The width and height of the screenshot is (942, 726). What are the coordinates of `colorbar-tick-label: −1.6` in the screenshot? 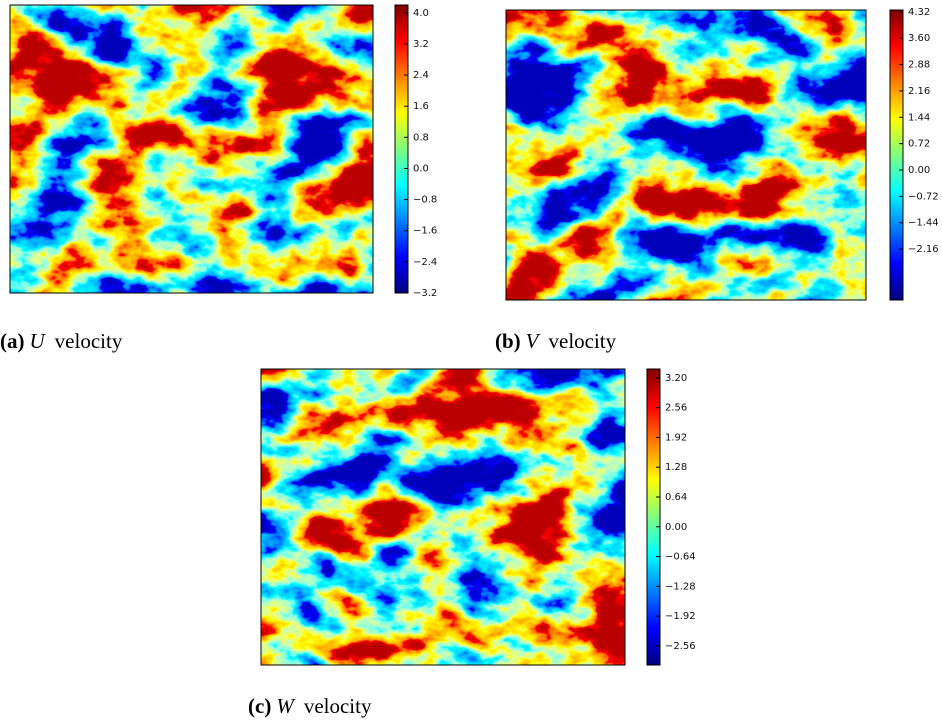 It's located at (425, 231).